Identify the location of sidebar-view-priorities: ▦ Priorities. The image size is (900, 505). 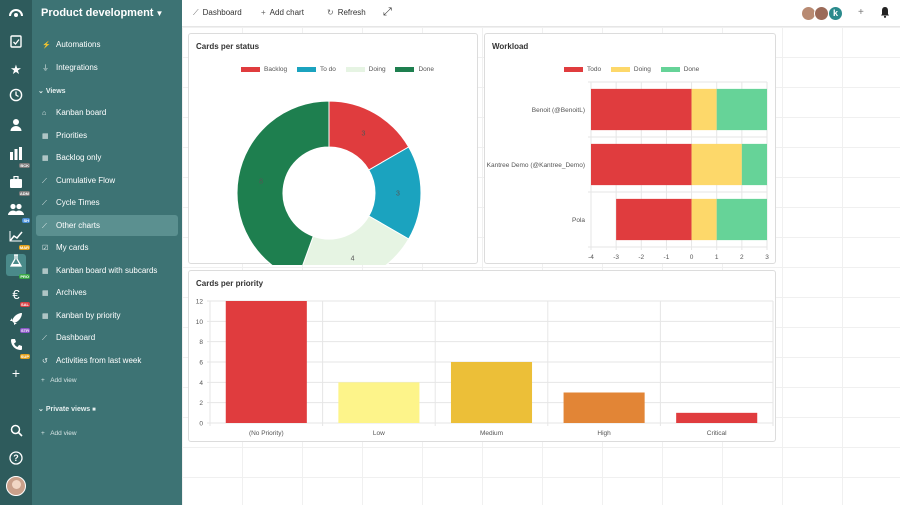
(107, 135).